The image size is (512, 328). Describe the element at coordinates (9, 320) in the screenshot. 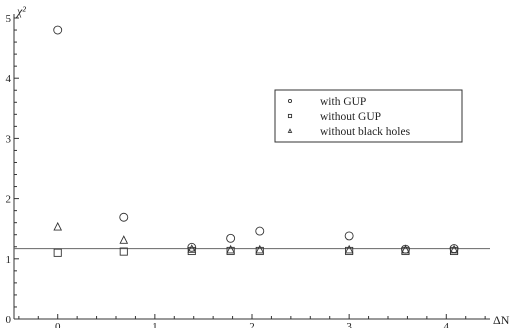

I see `y-tick-label: 0` at that location.